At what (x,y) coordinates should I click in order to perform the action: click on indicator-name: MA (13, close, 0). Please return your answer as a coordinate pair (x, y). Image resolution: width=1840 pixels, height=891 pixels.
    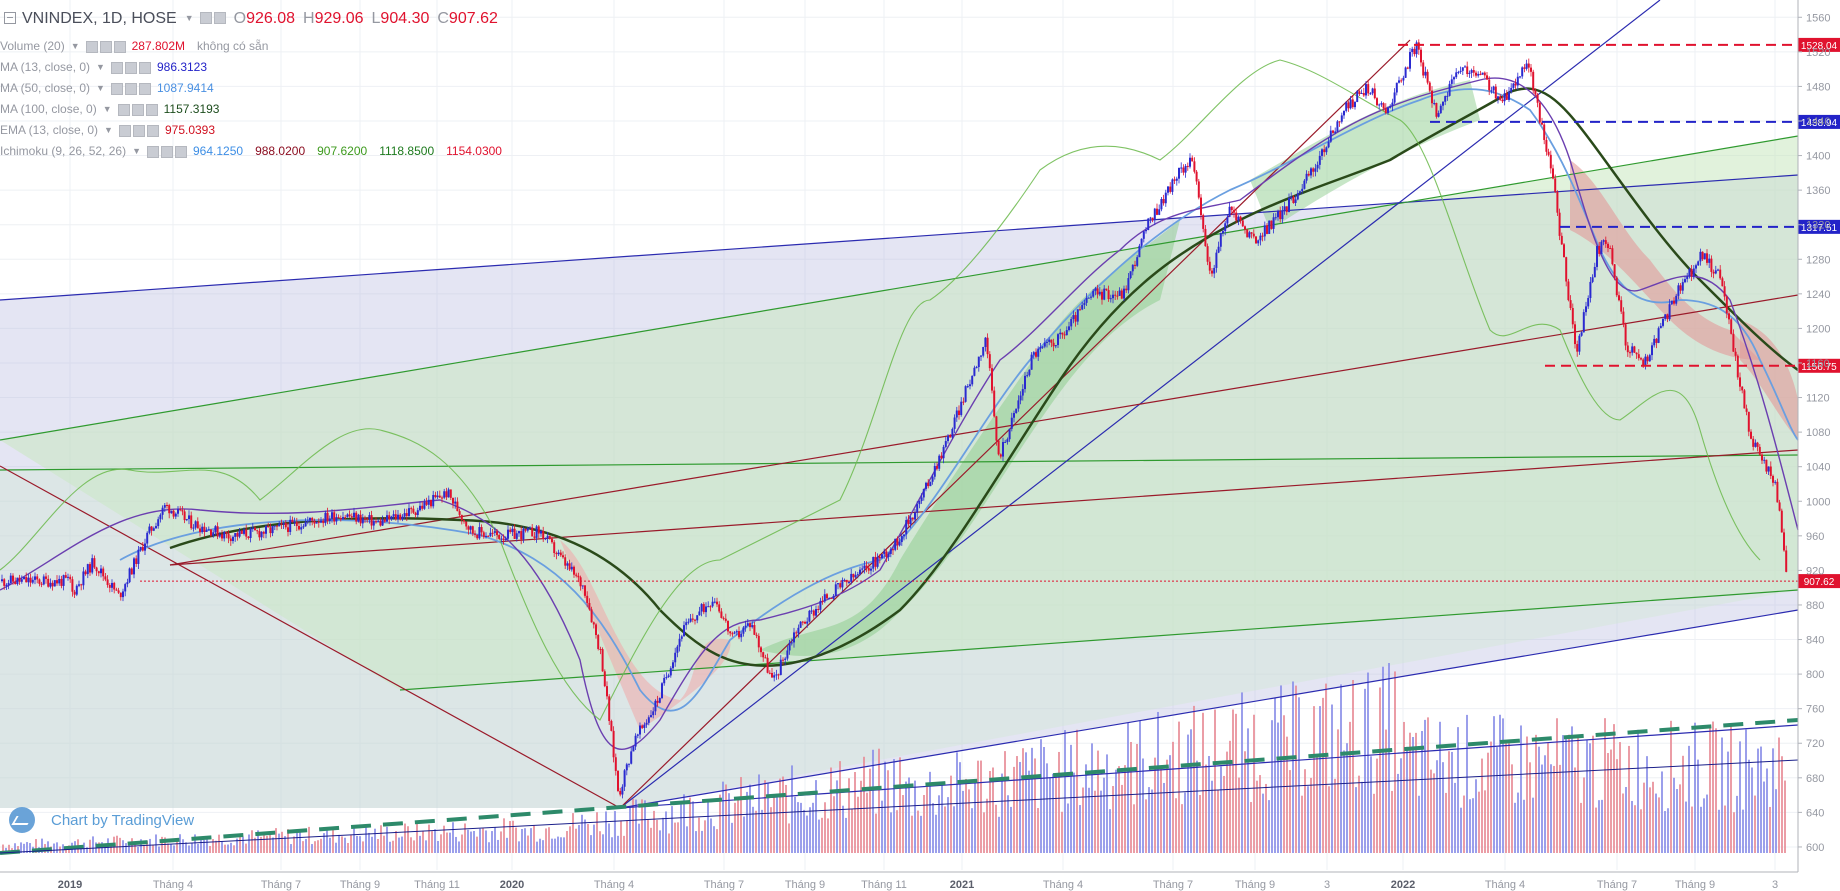
    Looking at the image, I should click on (45, 67).